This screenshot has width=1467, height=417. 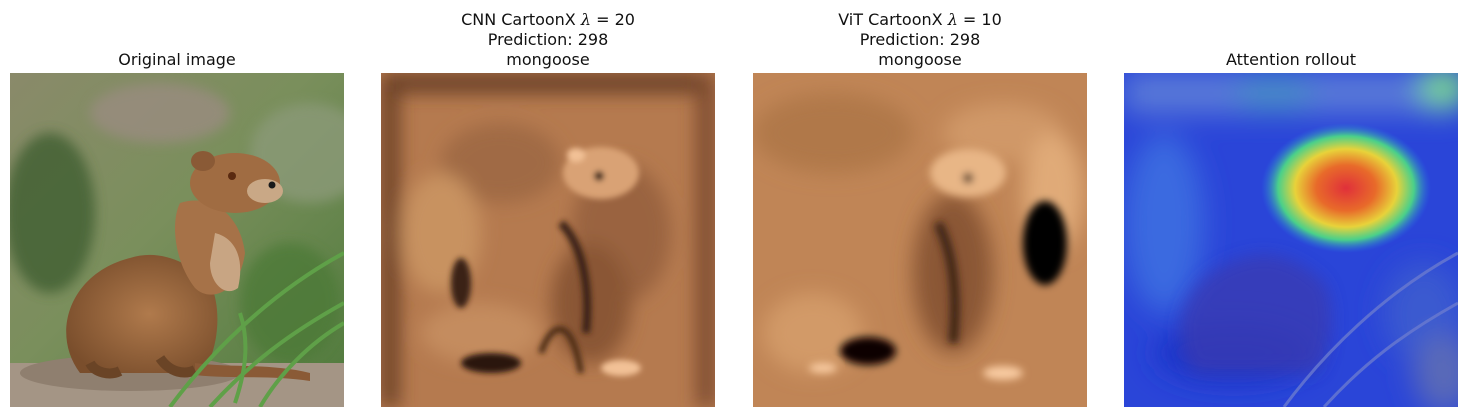 I want to click on title-line-1: ViT CartoonX λ = 10, so click(x=920, y=20).